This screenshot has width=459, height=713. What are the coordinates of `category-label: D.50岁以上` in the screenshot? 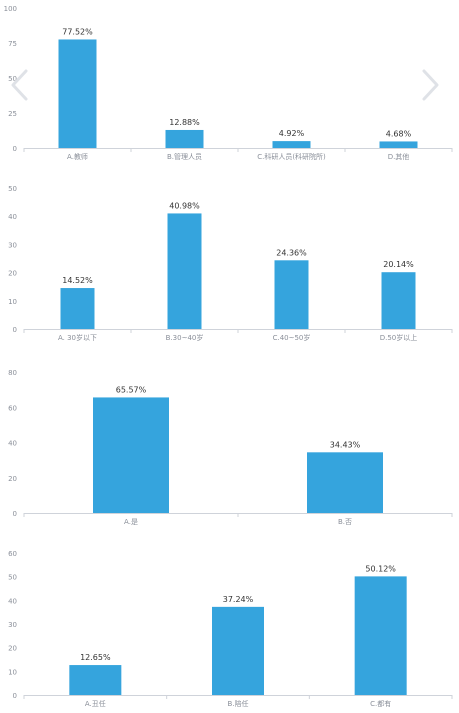 It's located at (399, 337).